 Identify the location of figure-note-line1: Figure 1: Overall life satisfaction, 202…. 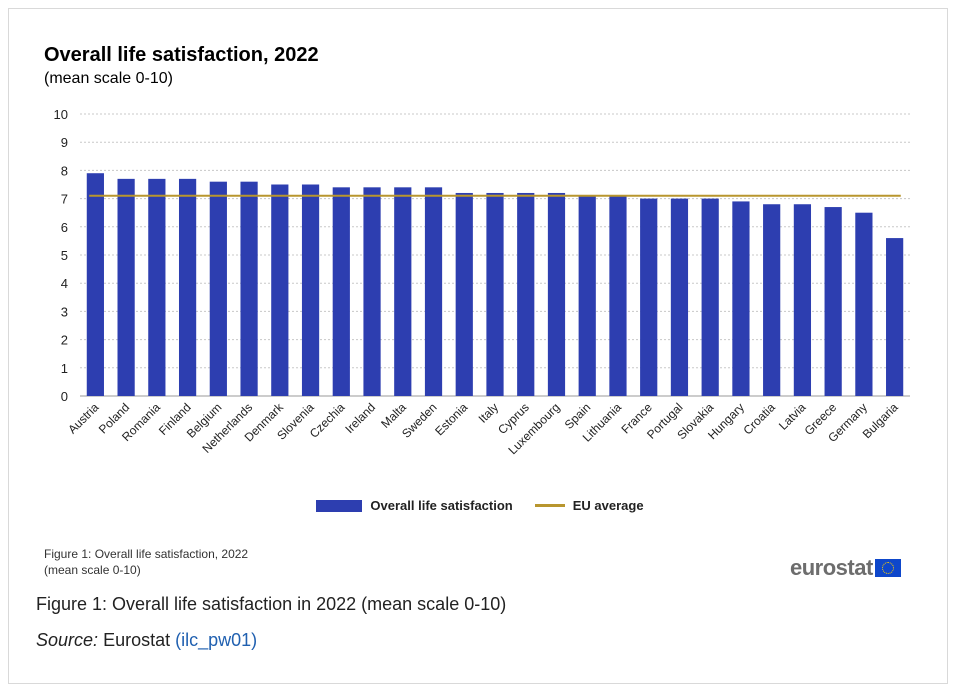
(146, 554).